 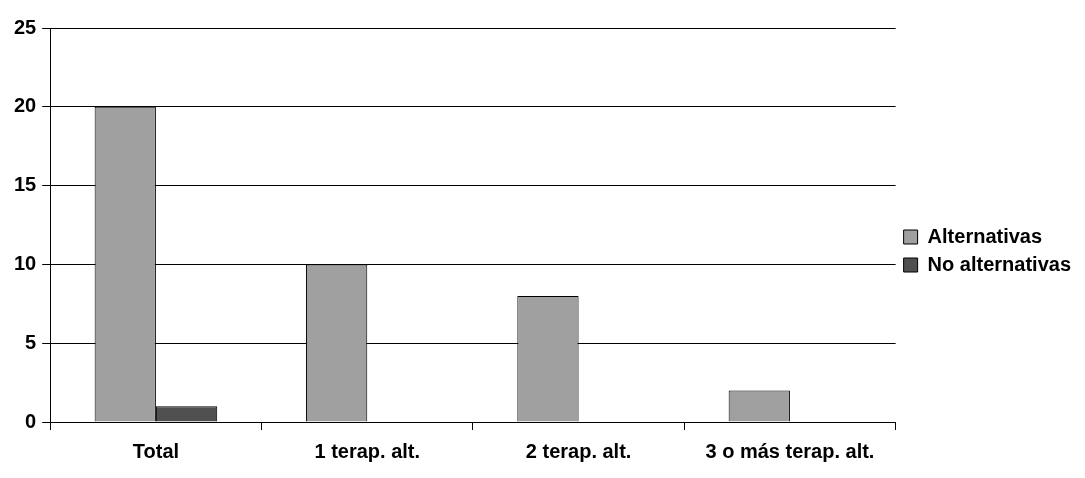 I want to click on y-tick-label: 20, so click(x=25, y=105).